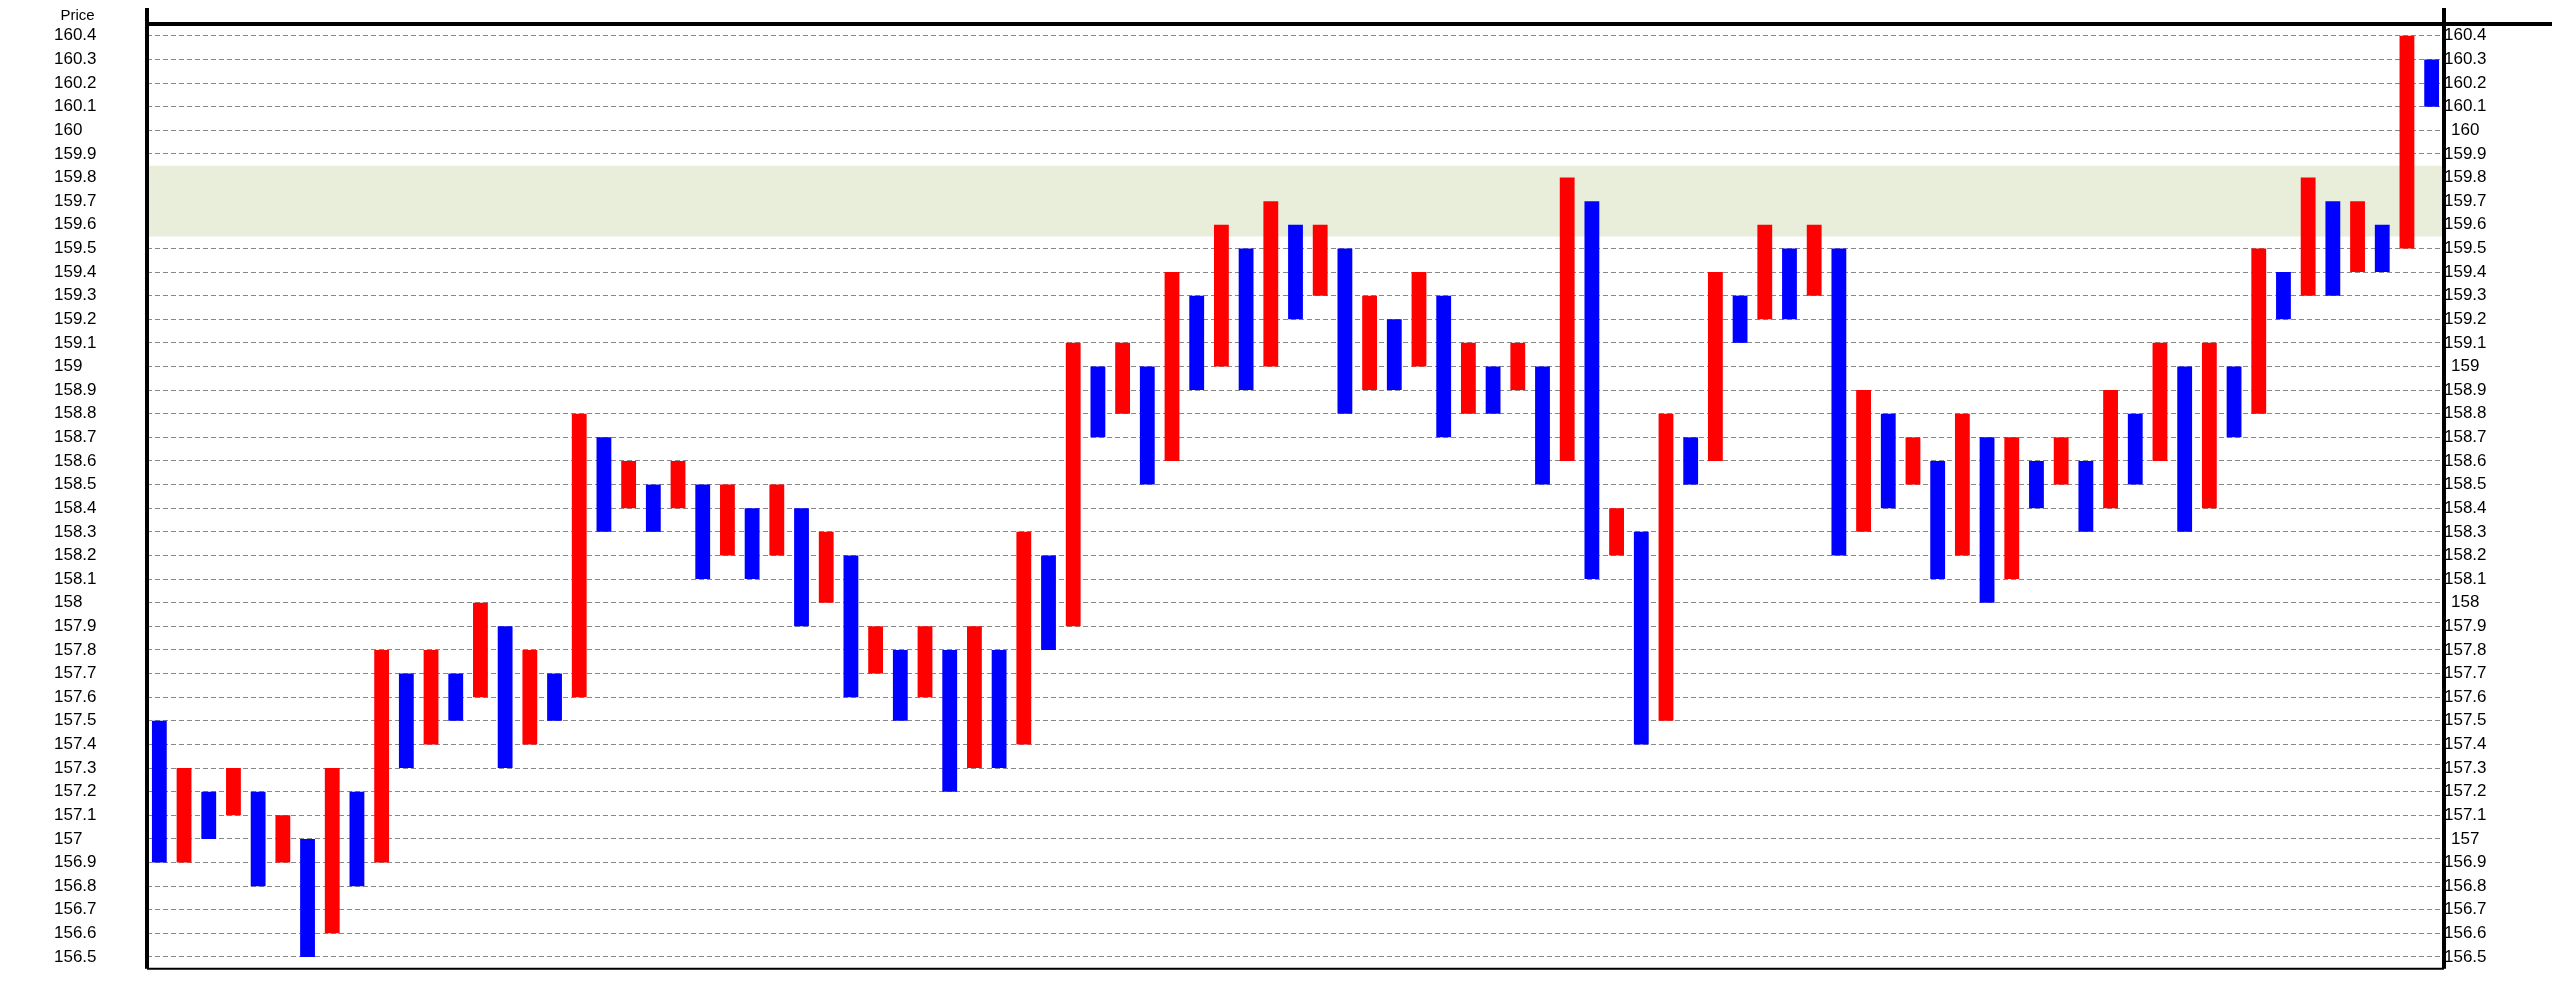  I want to click on y-tick-label: 158.9, so click(75, 389).